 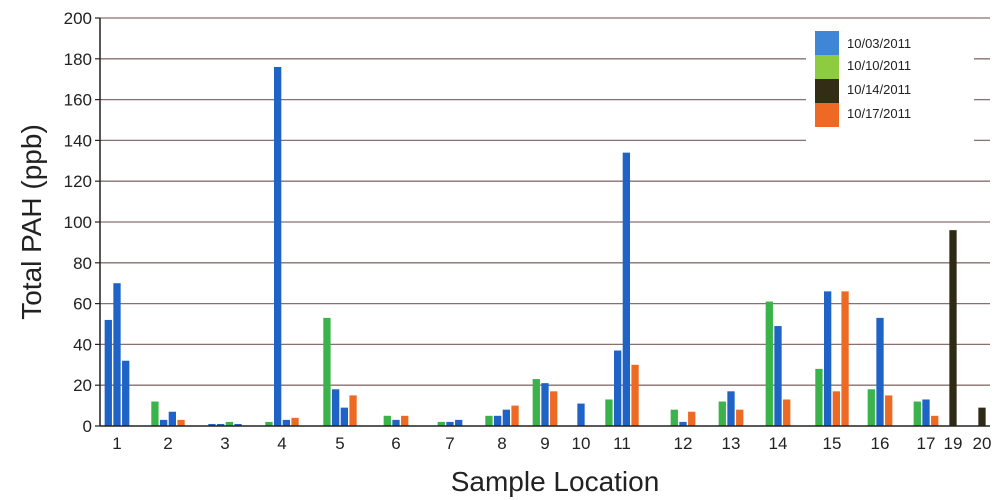 What do you see at coordinates (224, 443) in the screenshot?
I see `x-tick-label: 3` at bounding box center [224, 443].